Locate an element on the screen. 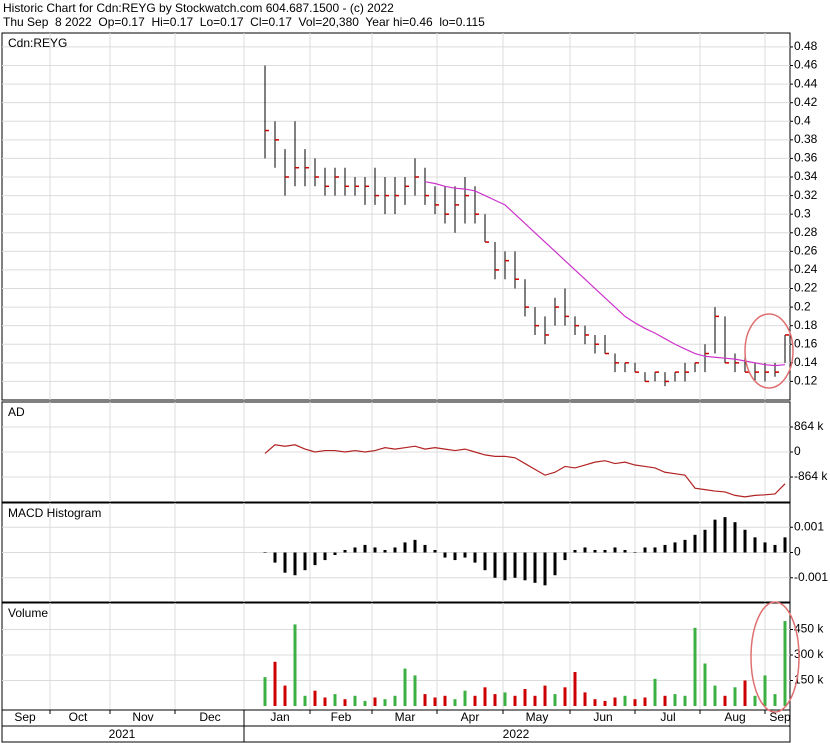 The height and width of the screenshot is (743, 830). y-tick-label: 150 k is located at coordinates (809, 680).